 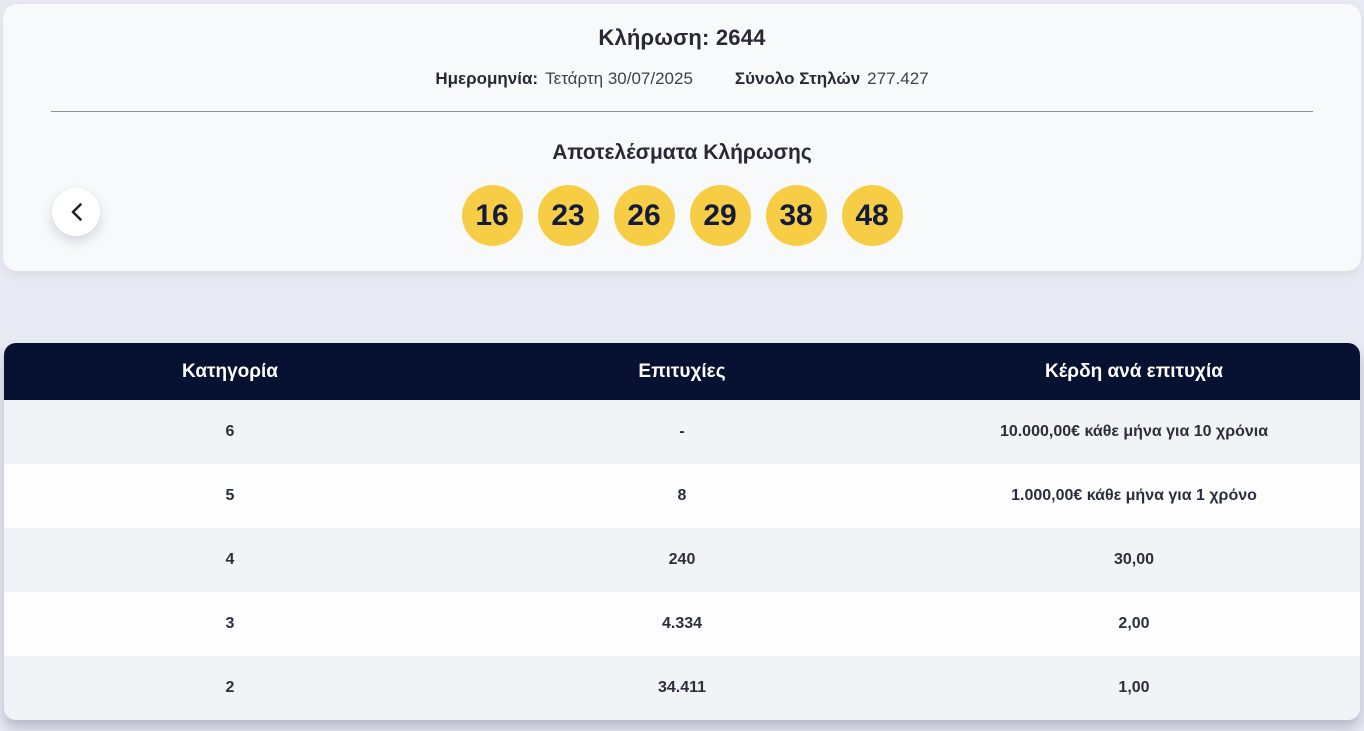 I want to click on table-row: 4 240 30,00, so click(x=682, y=560).